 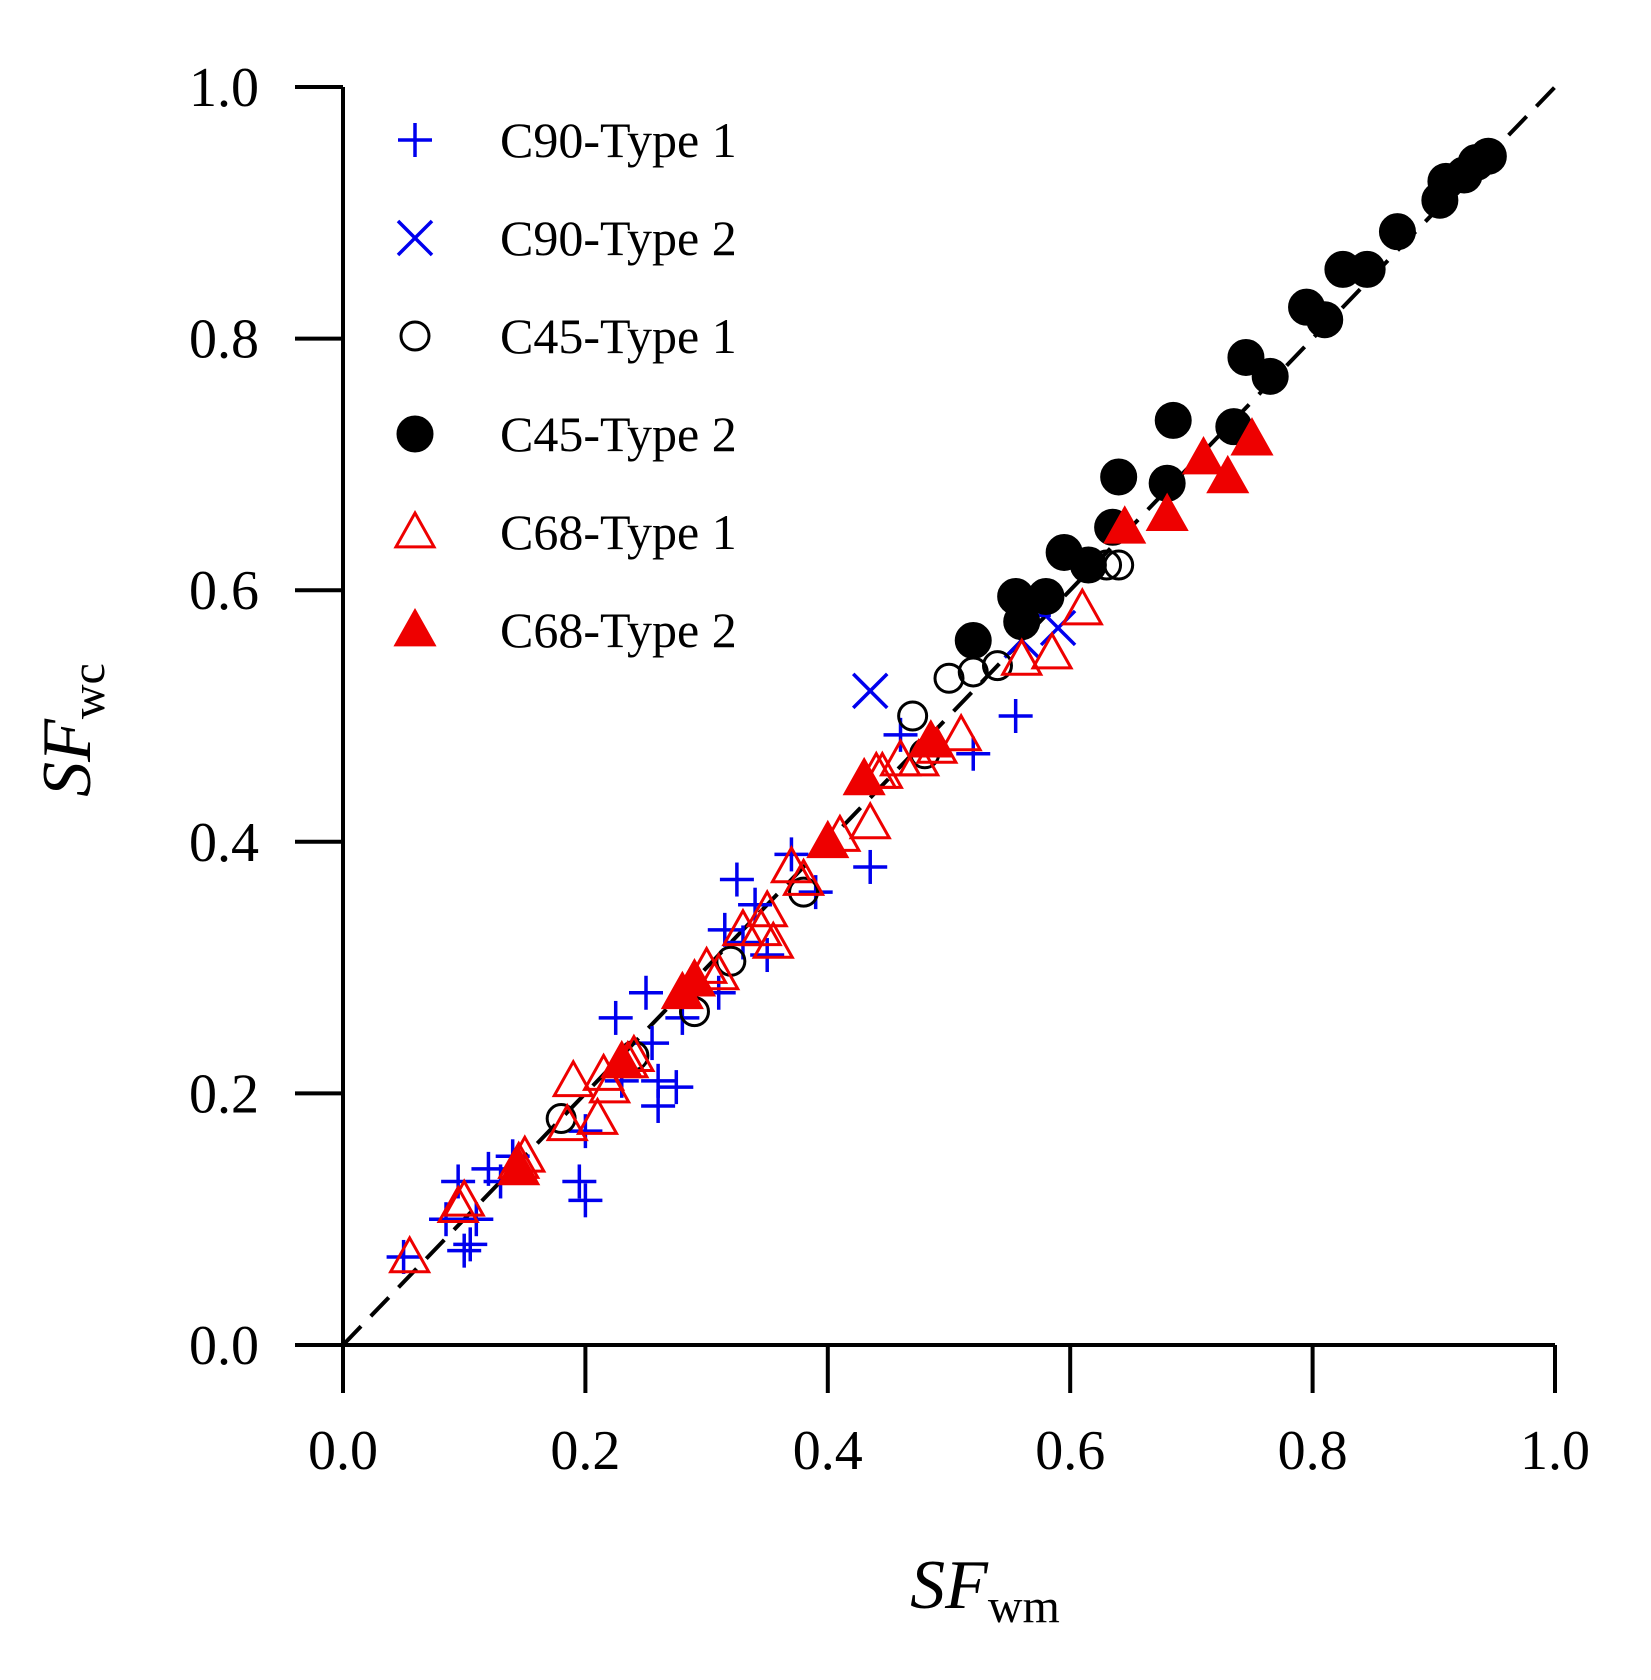 I want to click on x-tick-label: 1.0, so click(x=1555, y=1451).